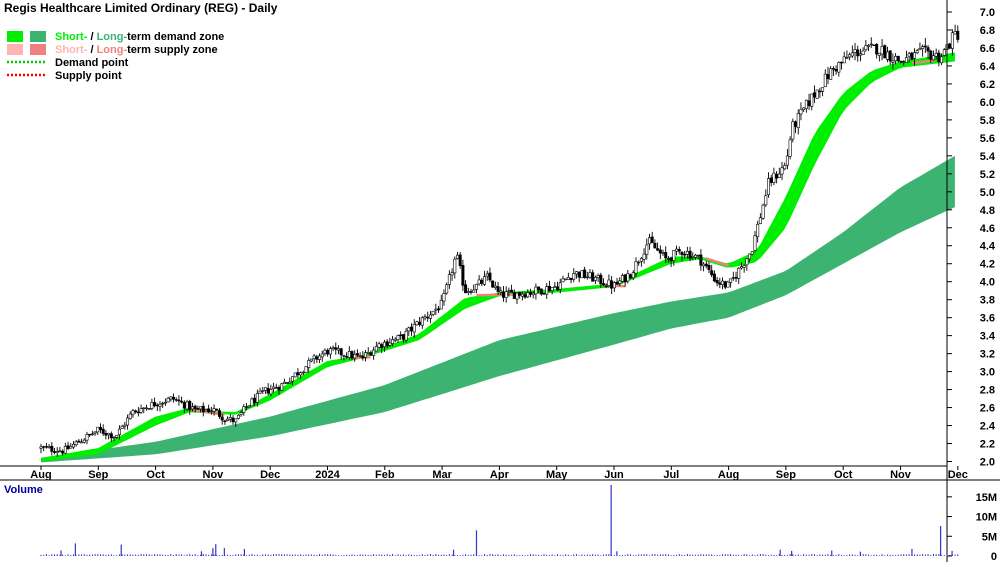 The height and width of the screenshot is (567, 1000). I want to click on legend-demand-zone-long-swatch, so click(38, 36).